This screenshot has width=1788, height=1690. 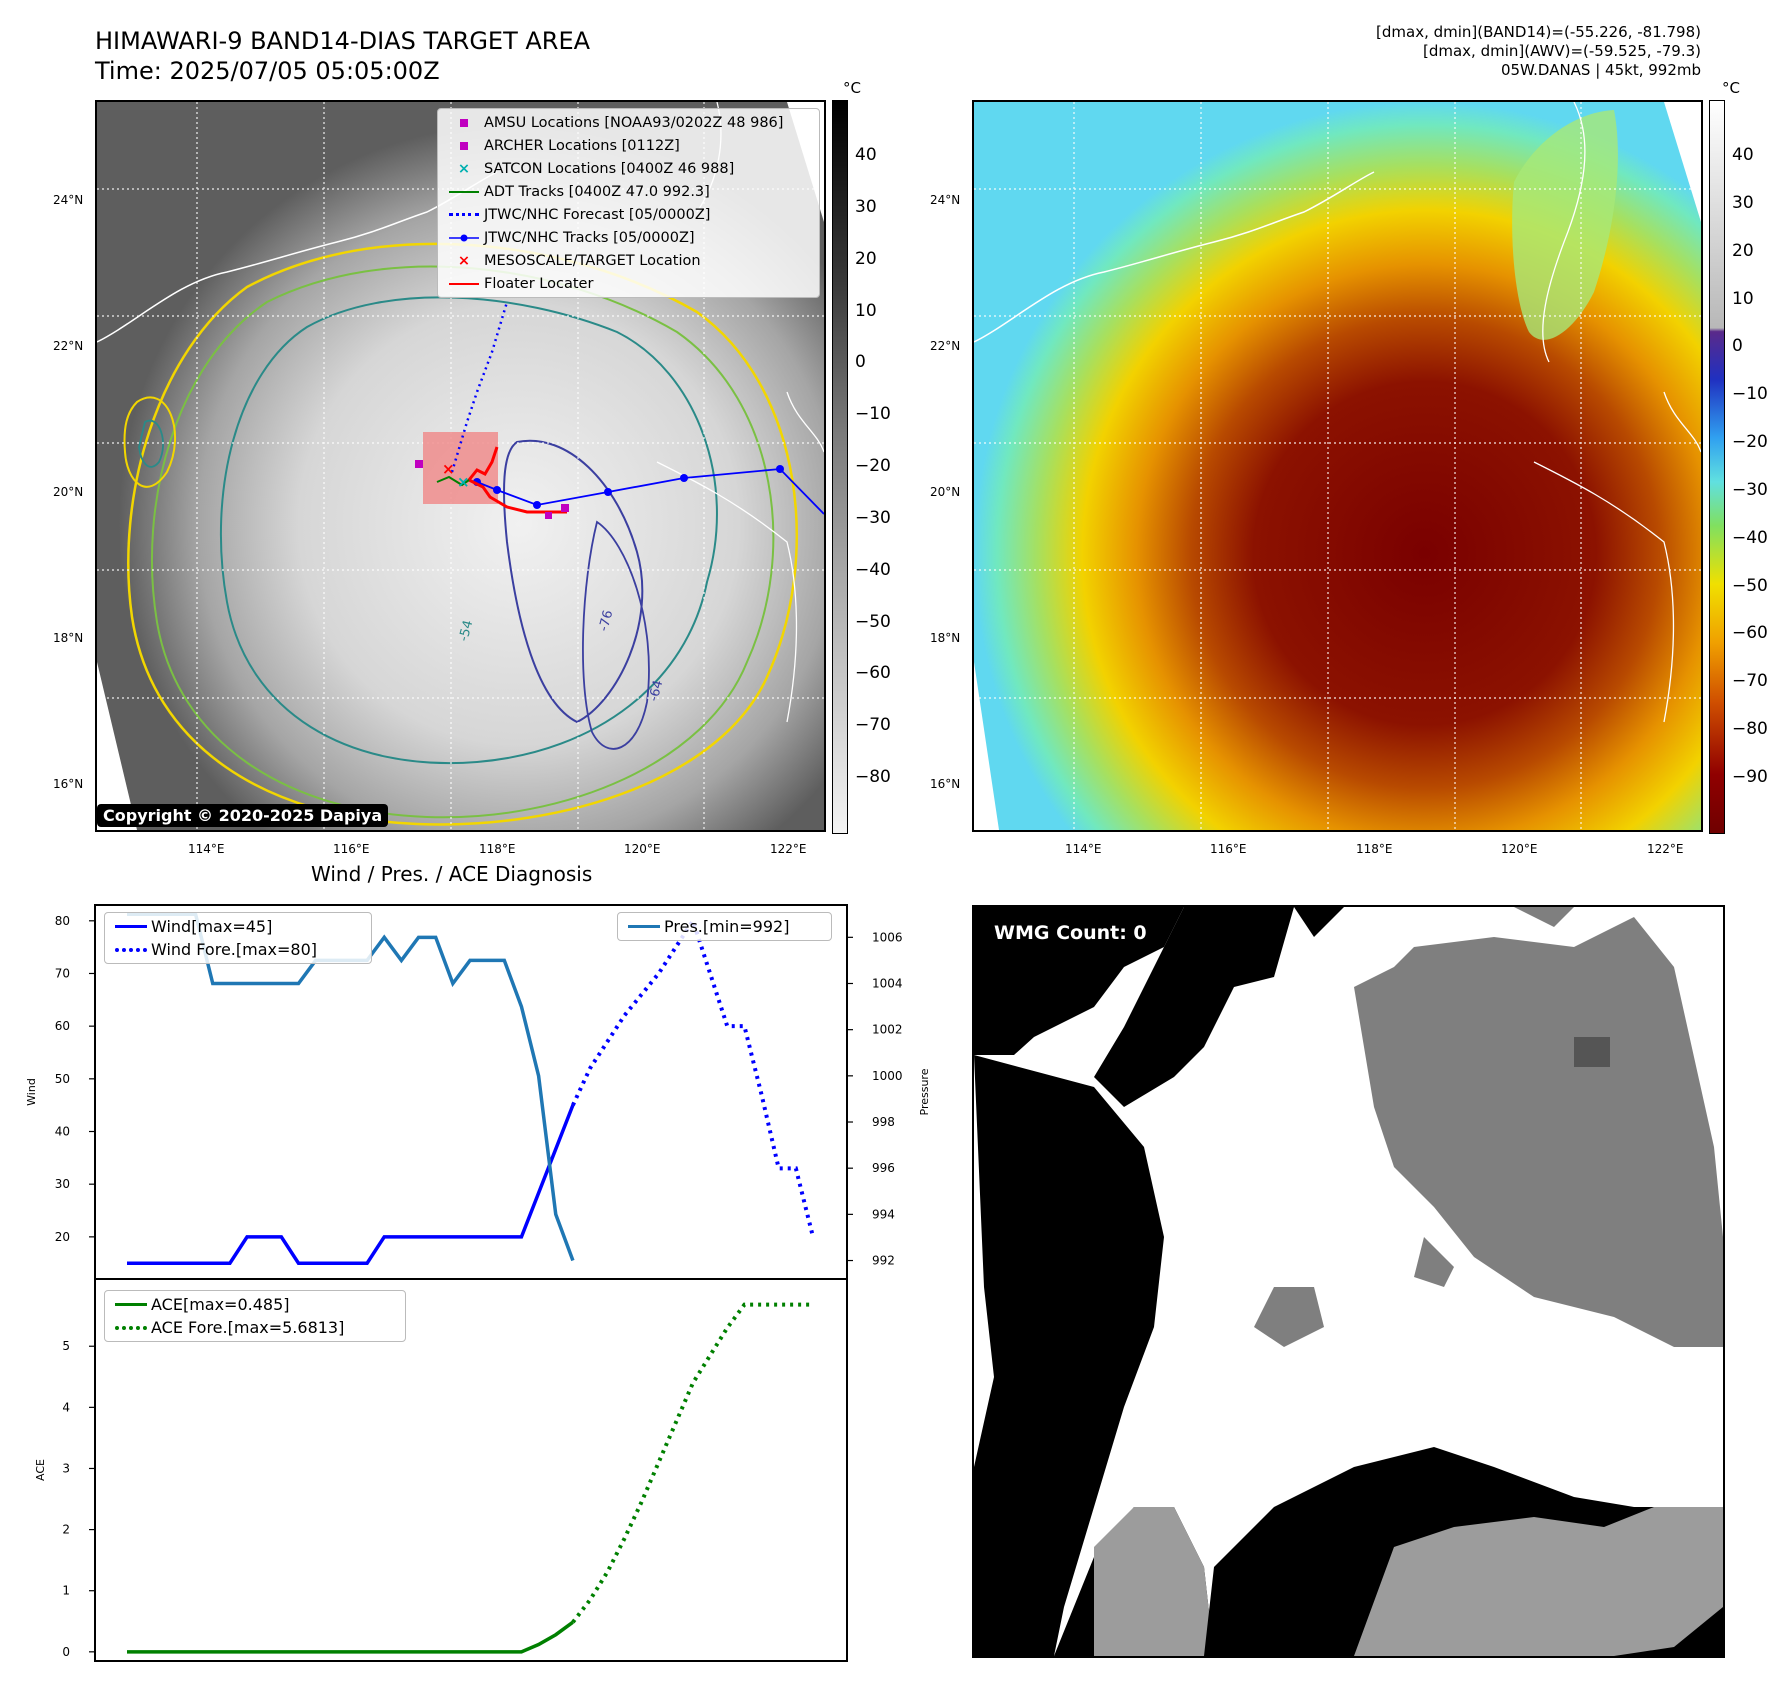 What do you see at coordinates (62, 1079) in the screenshot?
I see `wind-tick-label: 50` at bounding box center [62, 1079].